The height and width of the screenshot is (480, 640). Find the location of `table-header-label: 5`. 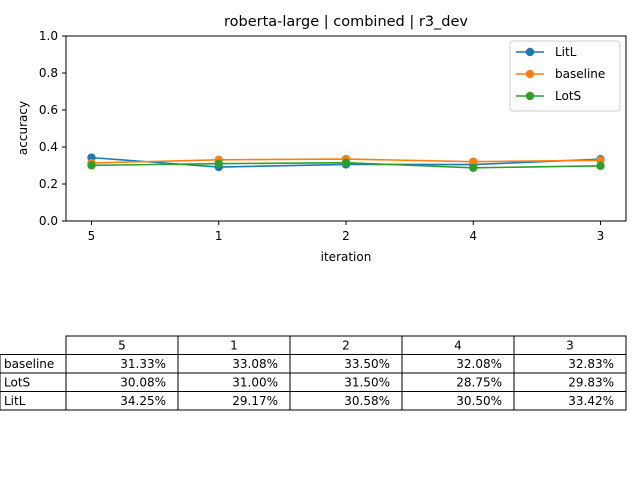

table-header-label: 5 is located at coordinates (122, 346).